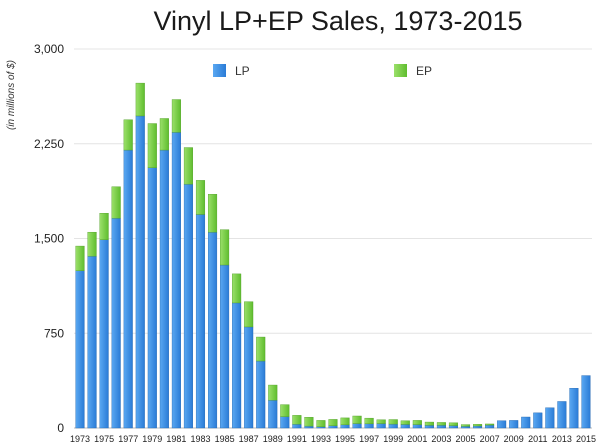 The height and width of the screenshot is (448, 600). Describe the element at coordinates (333, 427) in the screenshot. I see `bar-lp-1994` at that location.